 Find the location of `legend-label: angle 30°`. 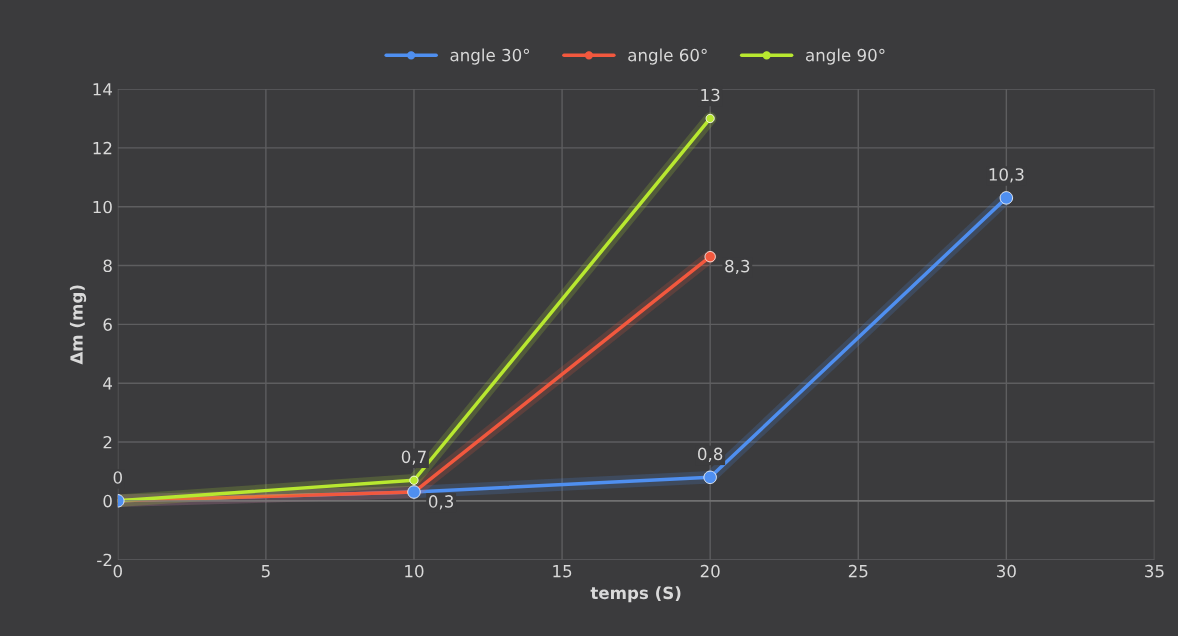

legend-label: angle 30° is located at coordinates (489, 56).